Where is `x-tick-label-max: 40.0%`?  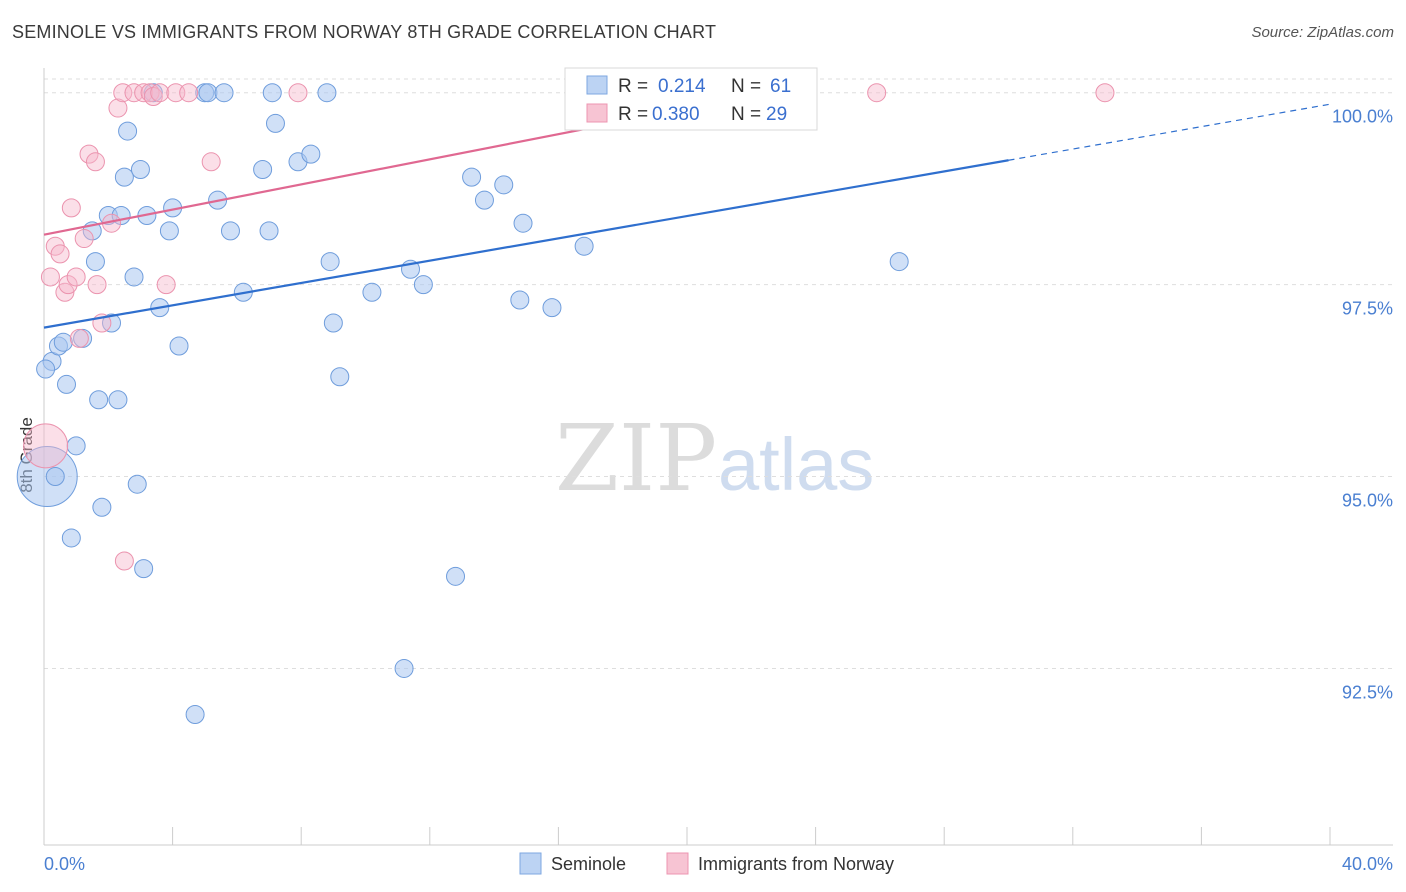 x-tick-label-max: 40.0% is located at coordinates (1367, 864).